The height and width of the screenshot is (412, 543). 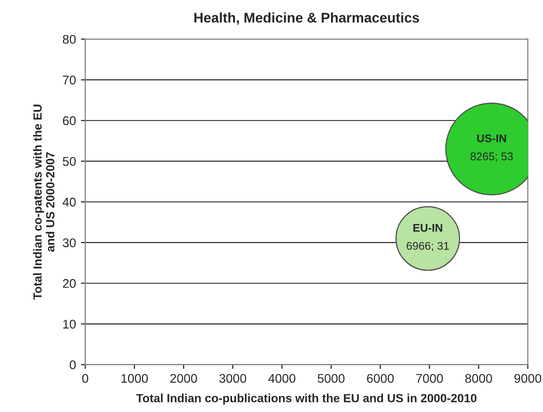 What do you see at coordinates (232, 378) in the screenshot?
I see `x-tick-label: 3000` at bounding box center [232, 378].